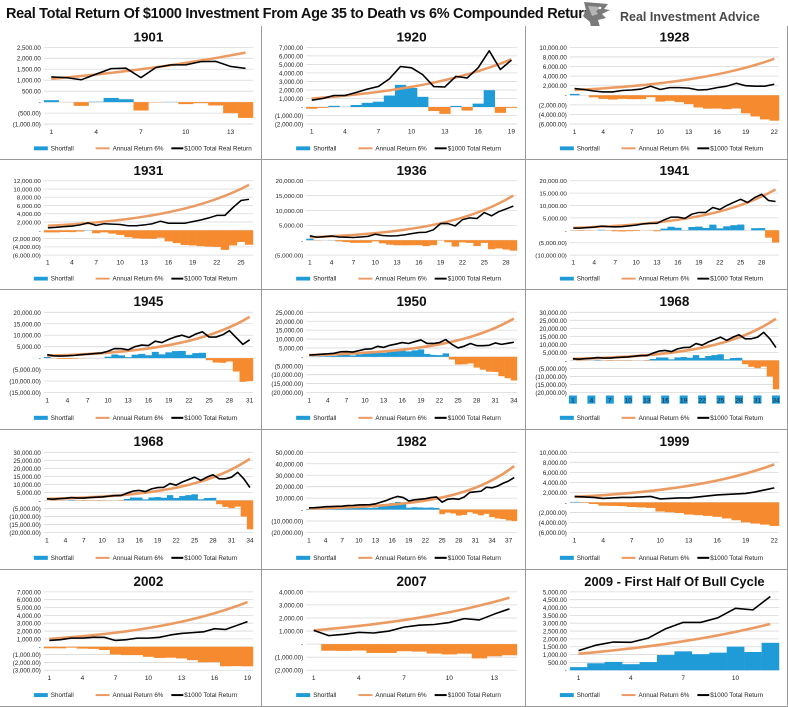 The height and width of the screenshot is (707, 788). What do you see at coordinates (27, 453) in the screenshot?
I see `y-tick-label: 30,000.00` at bounding box center [27, 453].